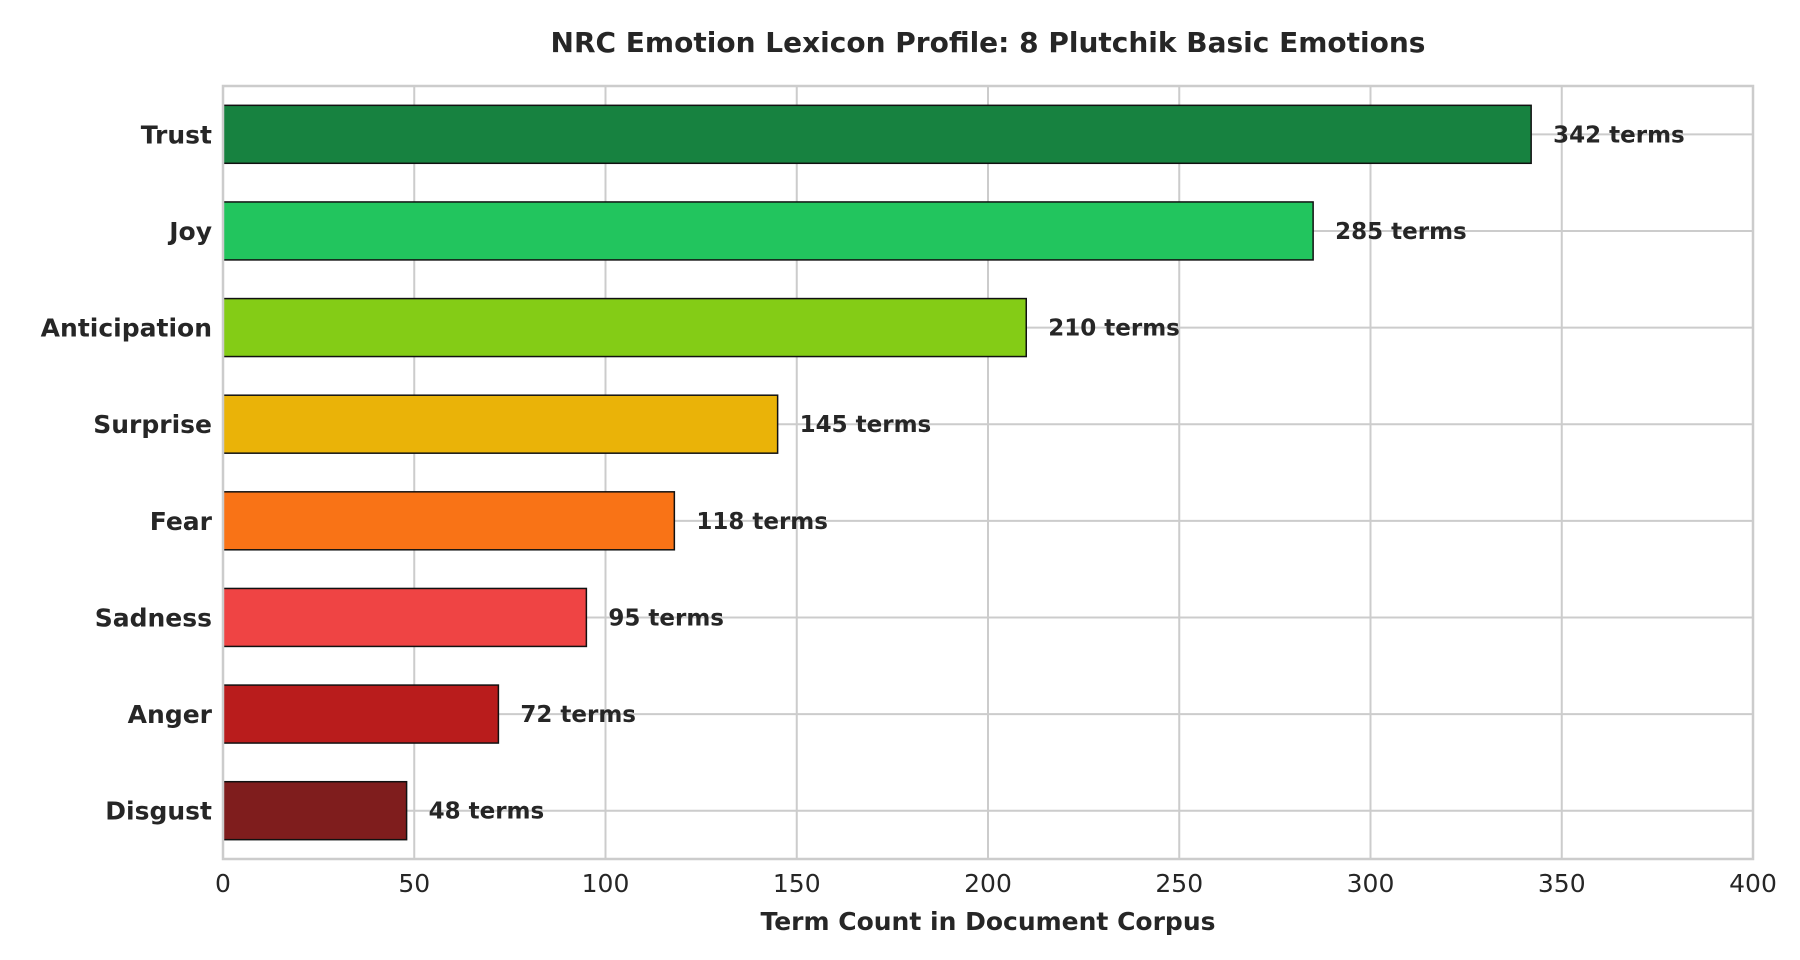 Image resolution: width=1800 pixels, height=960 pixels. What do you see at coordinates (405, 617) in the screenshot?
I see `bar-sadness` at bounding box center [405, 617].